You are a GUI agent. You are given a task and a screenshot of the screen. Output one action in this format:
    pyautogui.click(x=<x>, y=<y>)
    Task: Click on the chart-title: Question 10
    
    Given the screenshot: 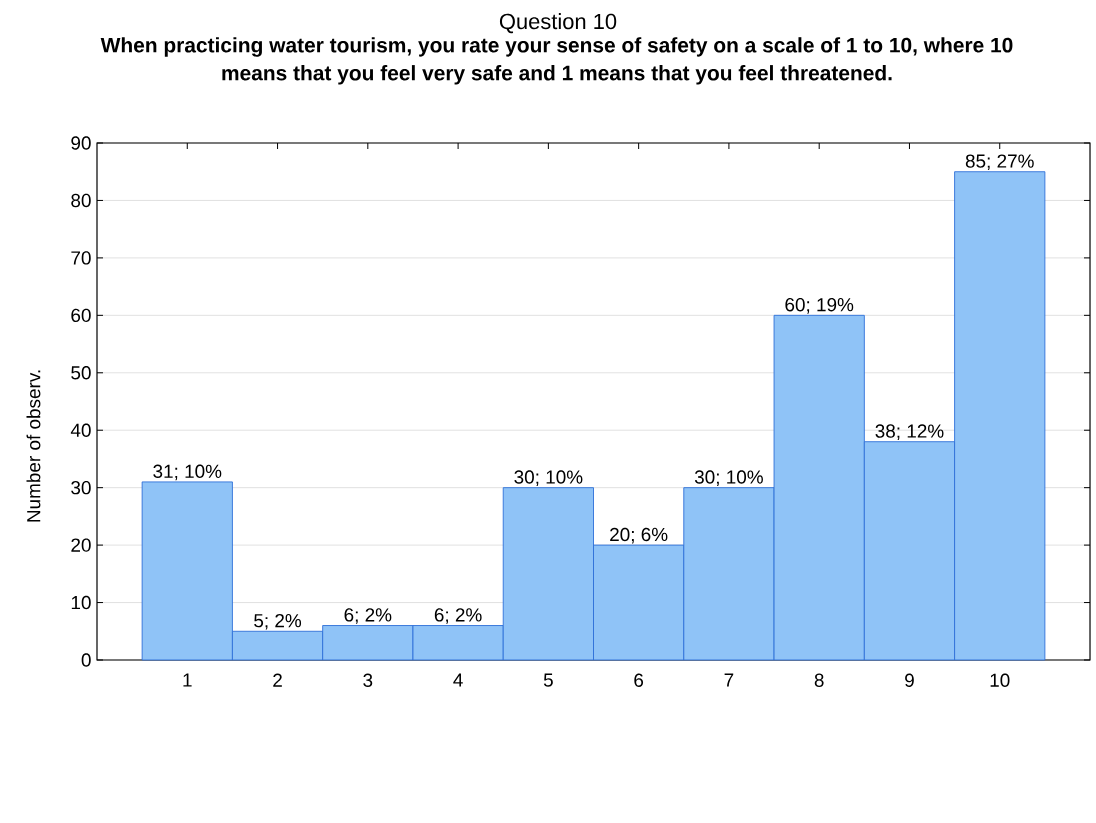 What is the action you would take?
    pyautogui.click(x=558, y=23)
    